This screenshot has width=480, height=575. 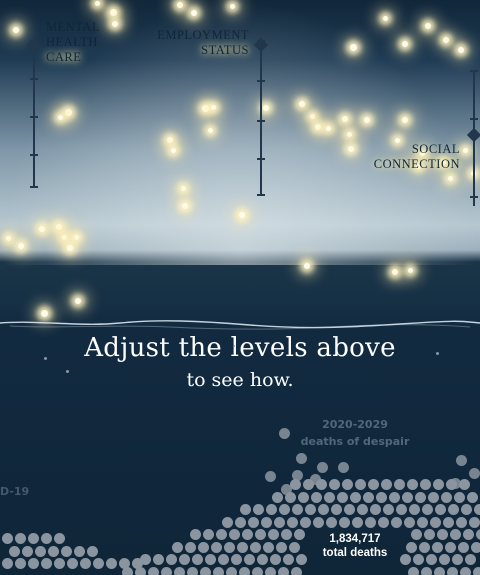 I want to click on covid-label: D-19, so click(x=15, y=491).